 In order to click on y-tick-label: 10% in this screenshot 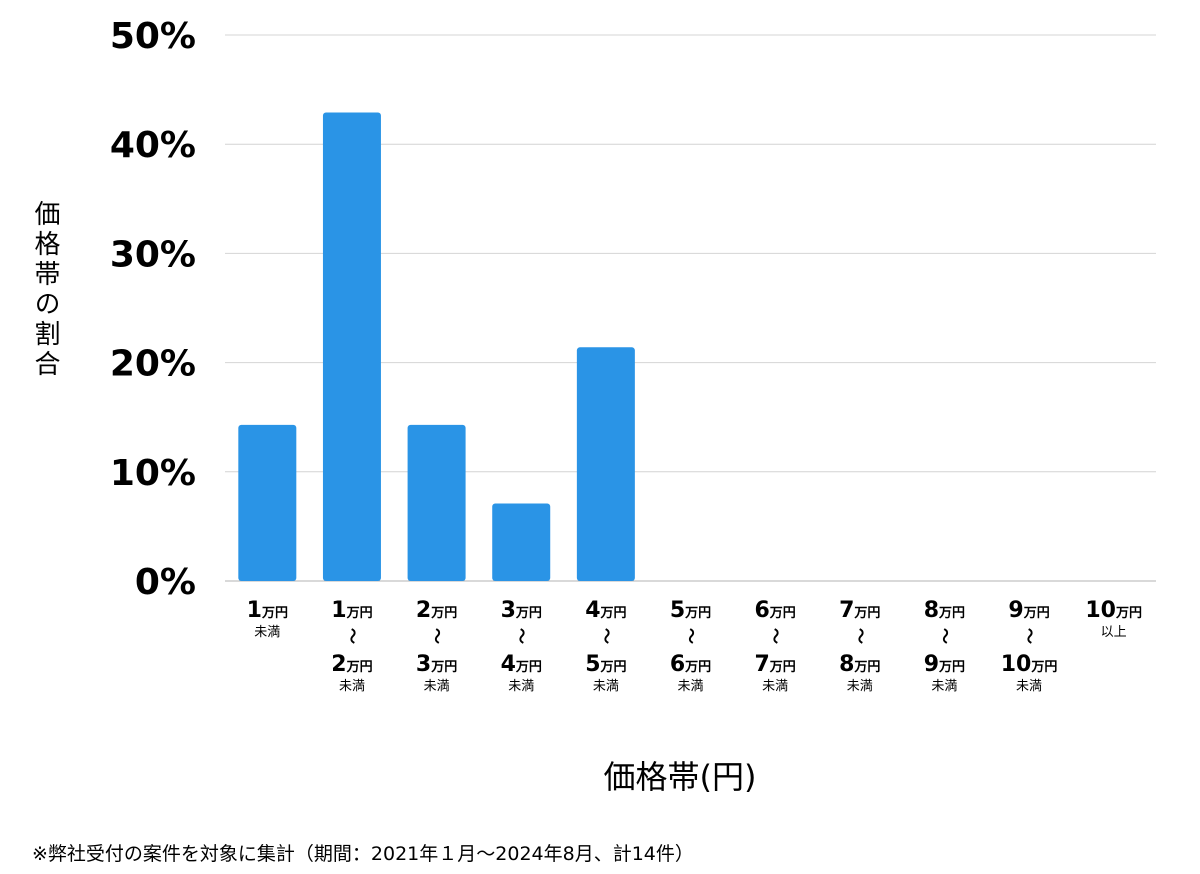, I will do `click(153, 473)`.